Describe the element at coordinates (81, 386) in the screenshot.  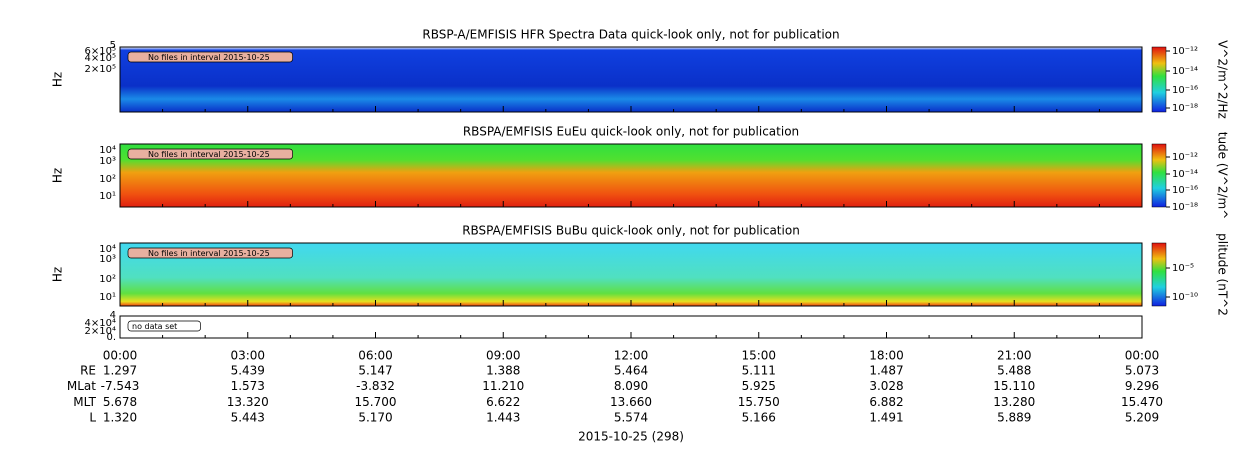
I see `ephemeris-label: MLat` at that location.